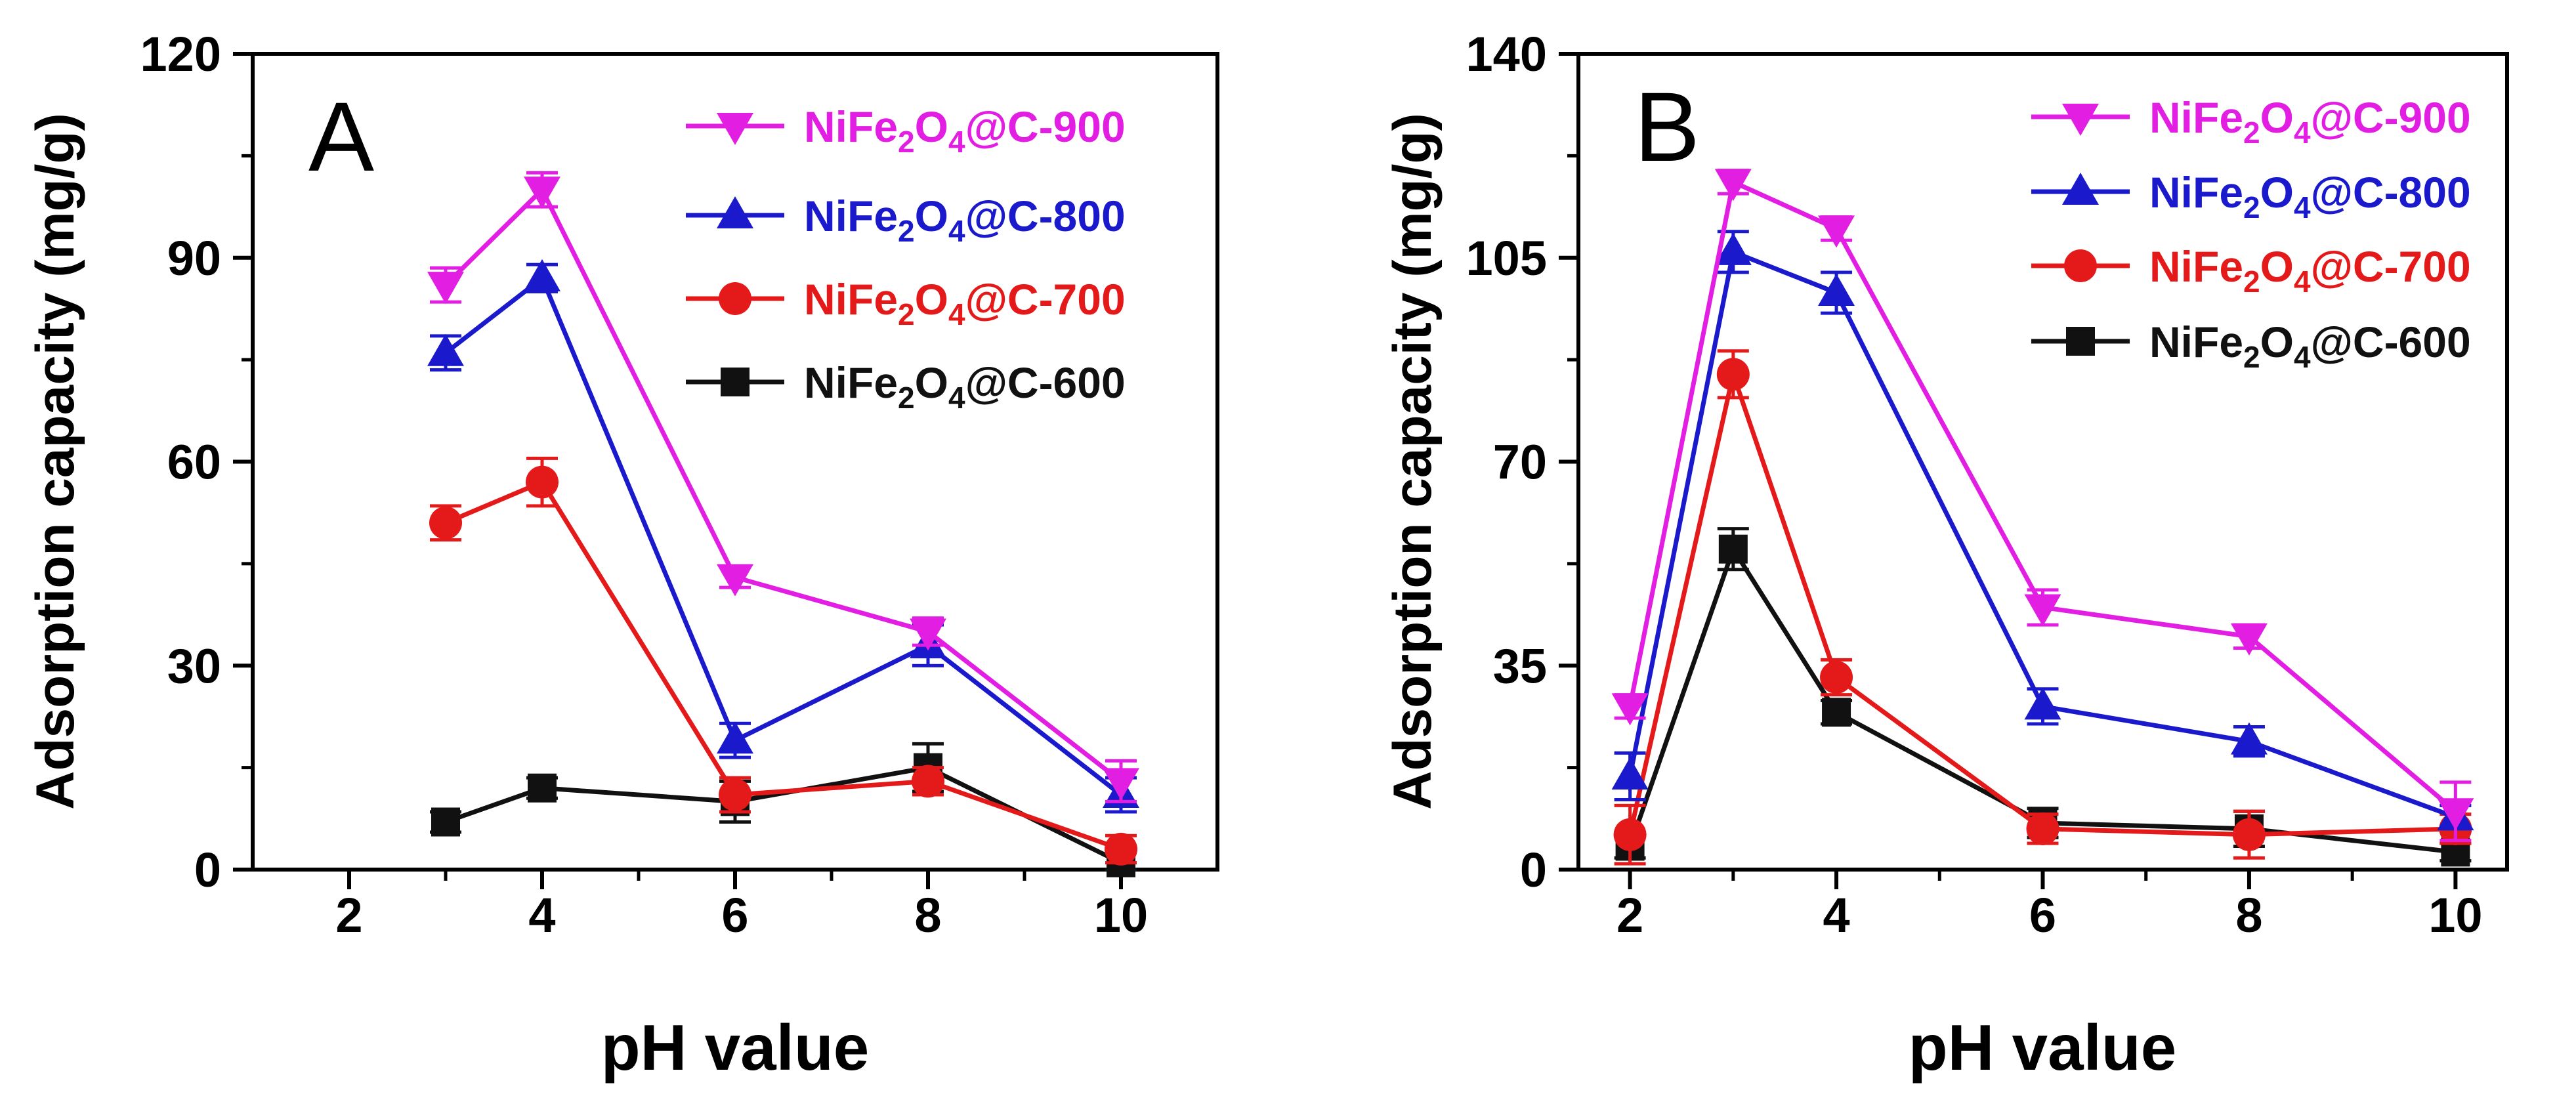  What do you see at coordinates (734, 915) in the screenshot?
I see `panel-a-x-tick-label: 6` at bounding box center [734, 915].